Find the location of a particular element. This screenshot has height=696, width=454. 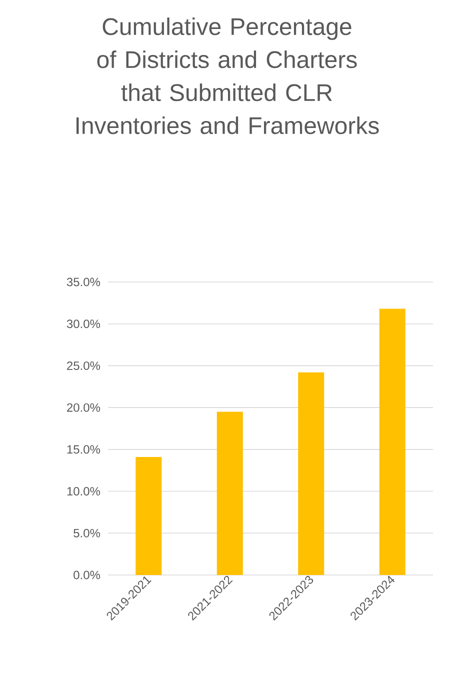

y-tick-label: 0.0% is located at coordinates (87, 575).